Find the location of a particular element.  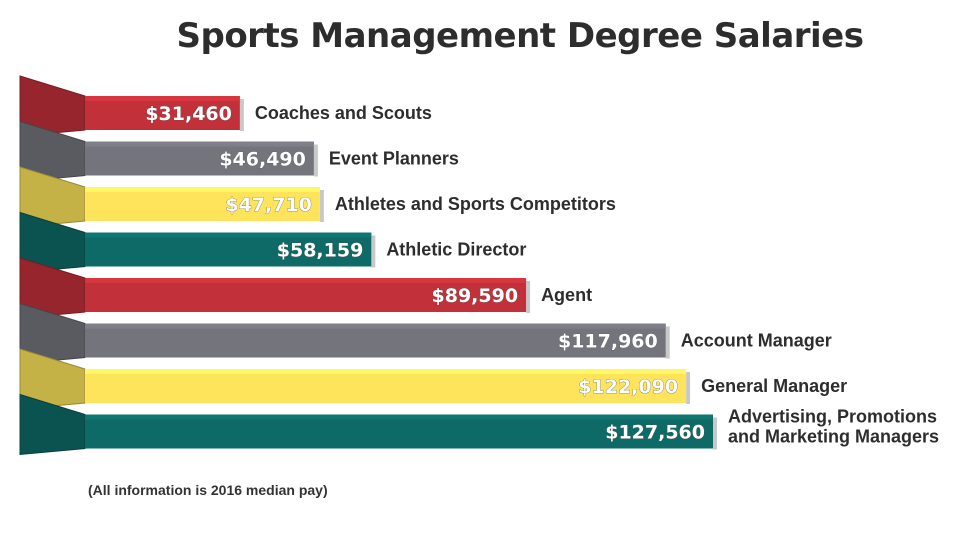

category-label: Athletic Director is located at coordinates (456, 250).